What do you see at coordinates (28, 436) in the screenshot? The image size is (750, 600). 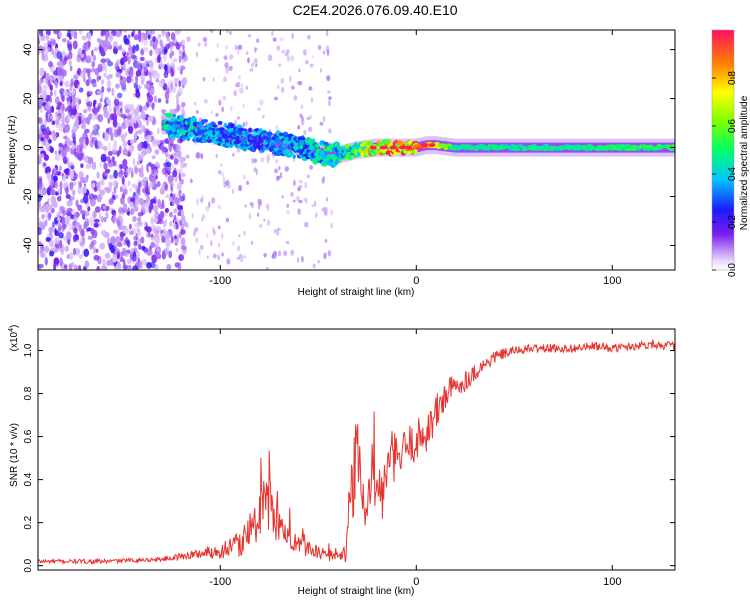 I see `y-tick-label: 0.6` at bounding box center [28, 436].